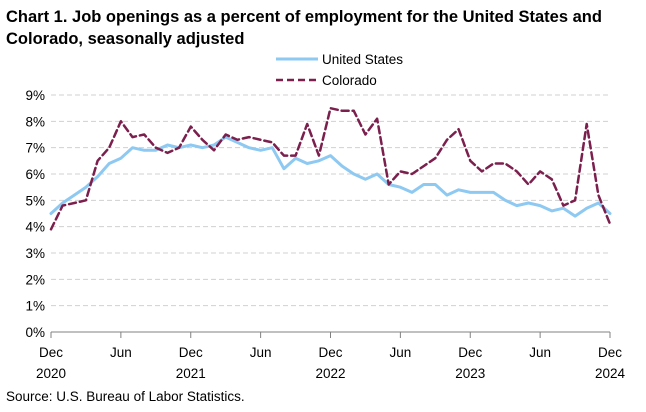 This screenshot has width=646, height=412. What do you see at coordinates (339, 70) in the screenshot?
I see `legend: United States Colorado` at bounding box center [339, 70].